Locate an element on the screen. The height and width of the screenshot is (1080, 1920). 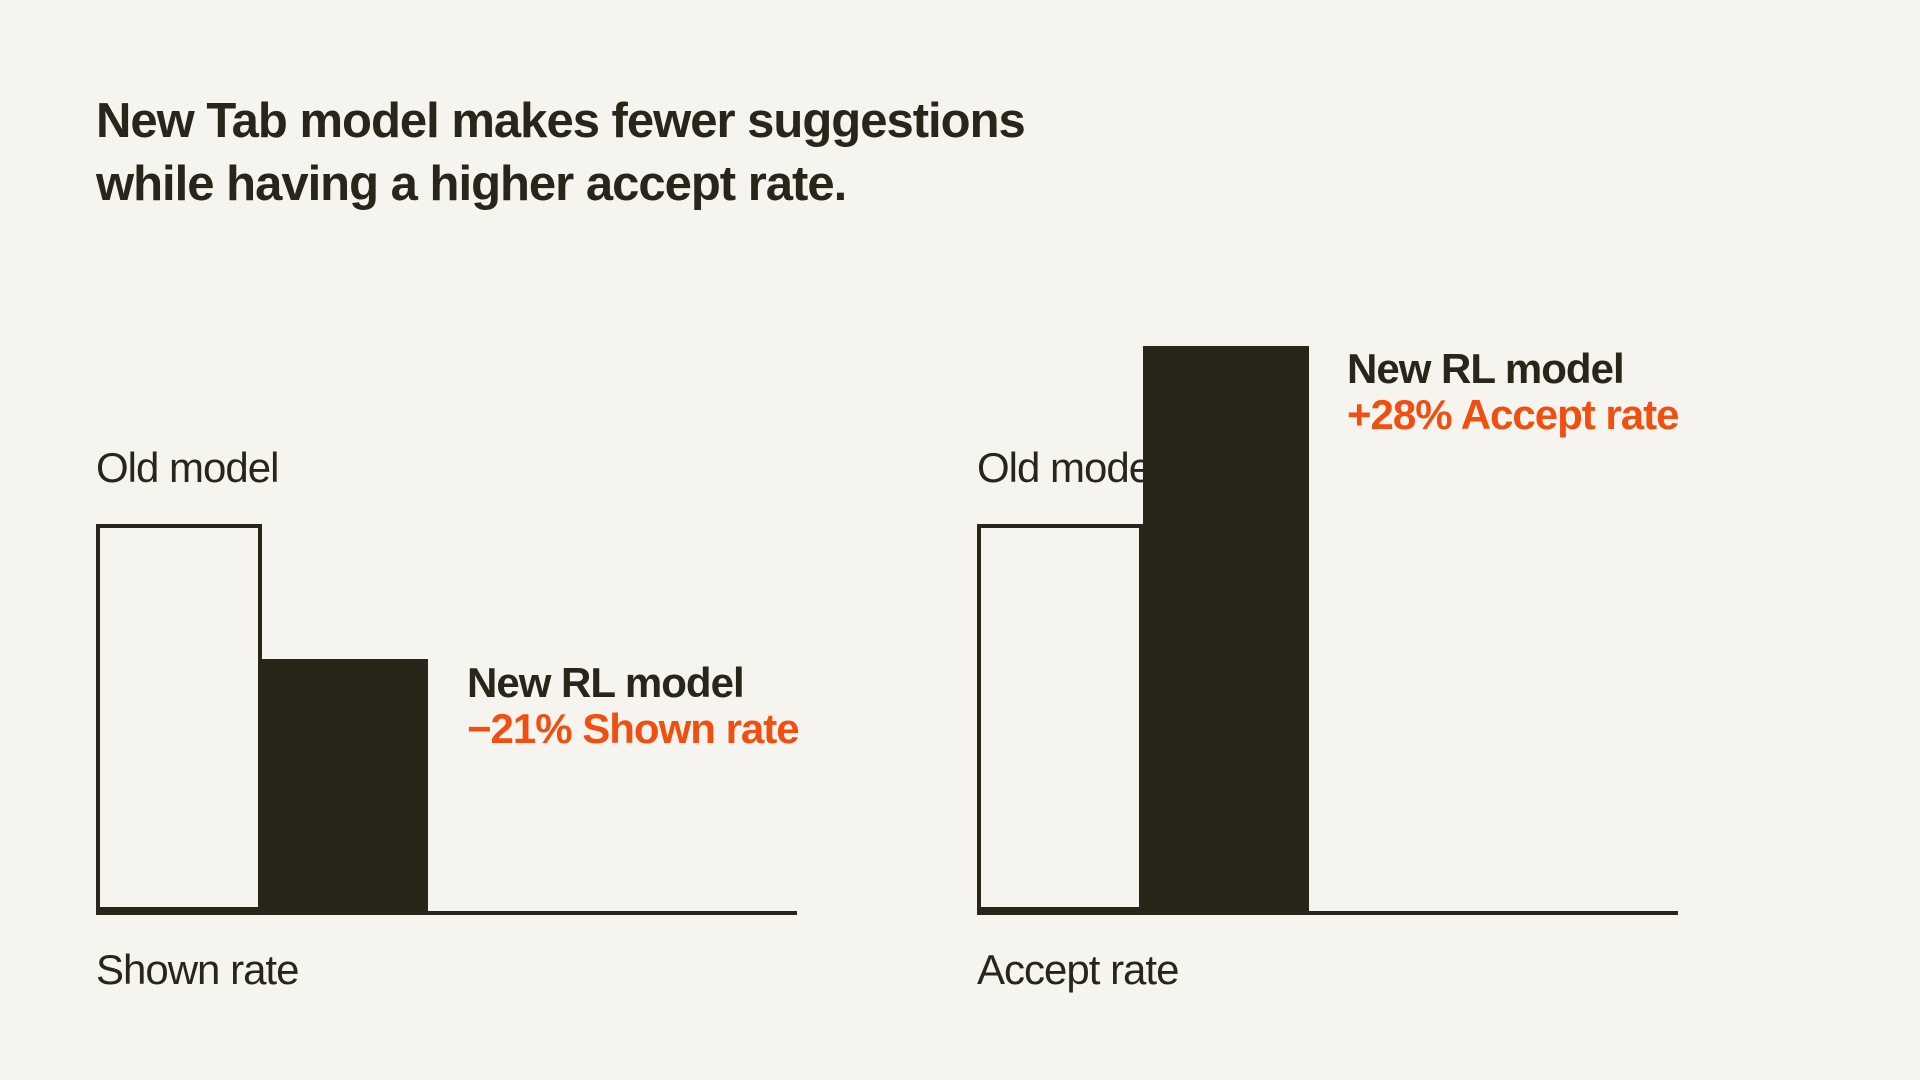
annotation-delta-value: +28% Accept rate is located at coordinates (1513, 414).